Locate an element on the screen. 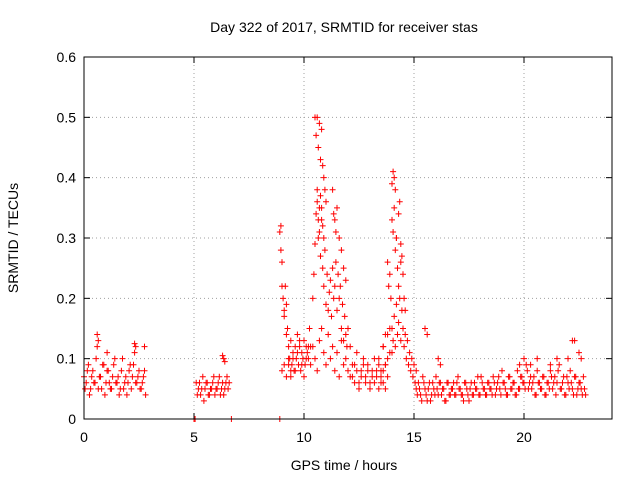 The height and width of the screenshot is (480, 640). y-tick-label: 0.3 is located at coordinates (67, 238).